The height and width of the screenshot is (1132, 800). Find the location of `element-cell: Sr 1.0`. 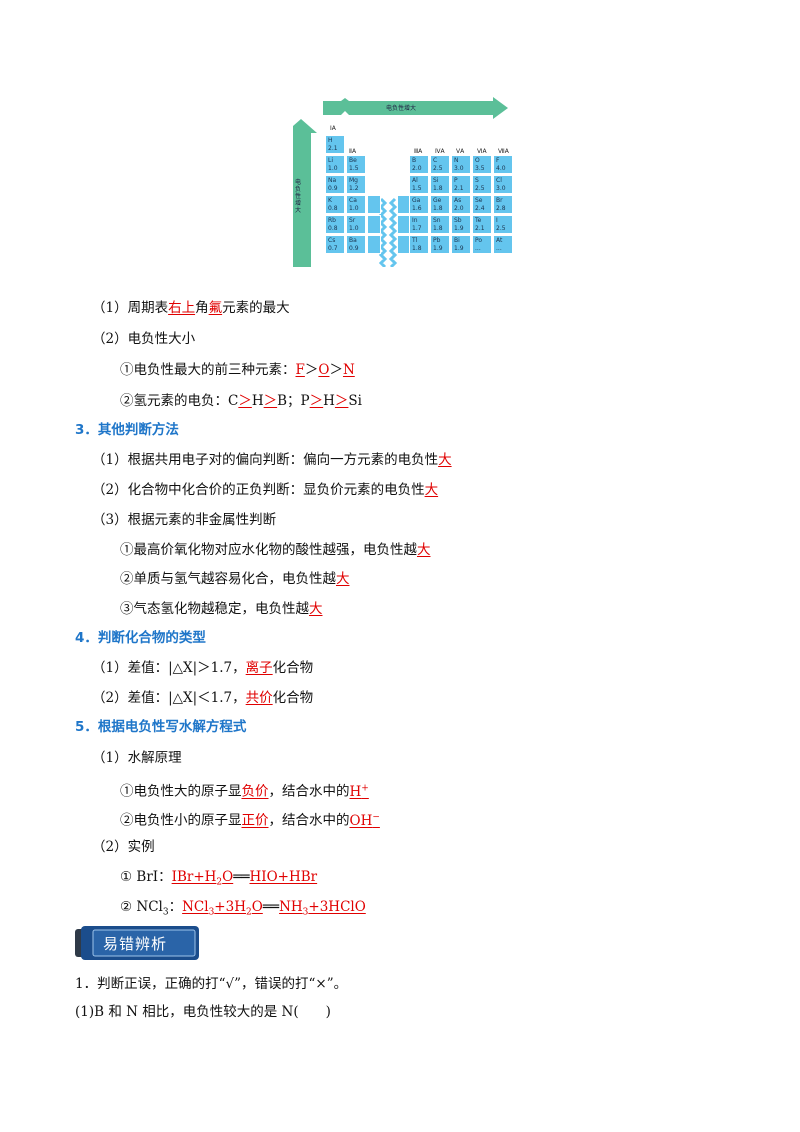

element-cell: Sr 1.0 is located at coordinates (356, 224).